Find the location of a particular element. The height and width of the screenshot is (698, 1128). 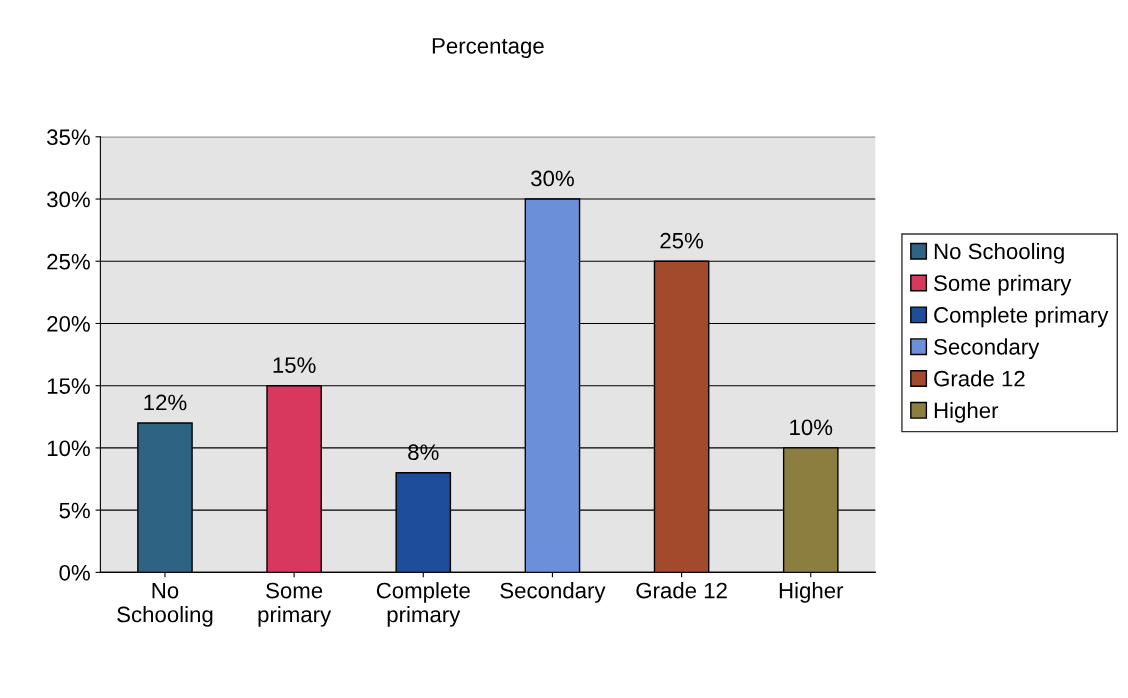

y-tick-label: 30% is located at coordinates (68, 199).